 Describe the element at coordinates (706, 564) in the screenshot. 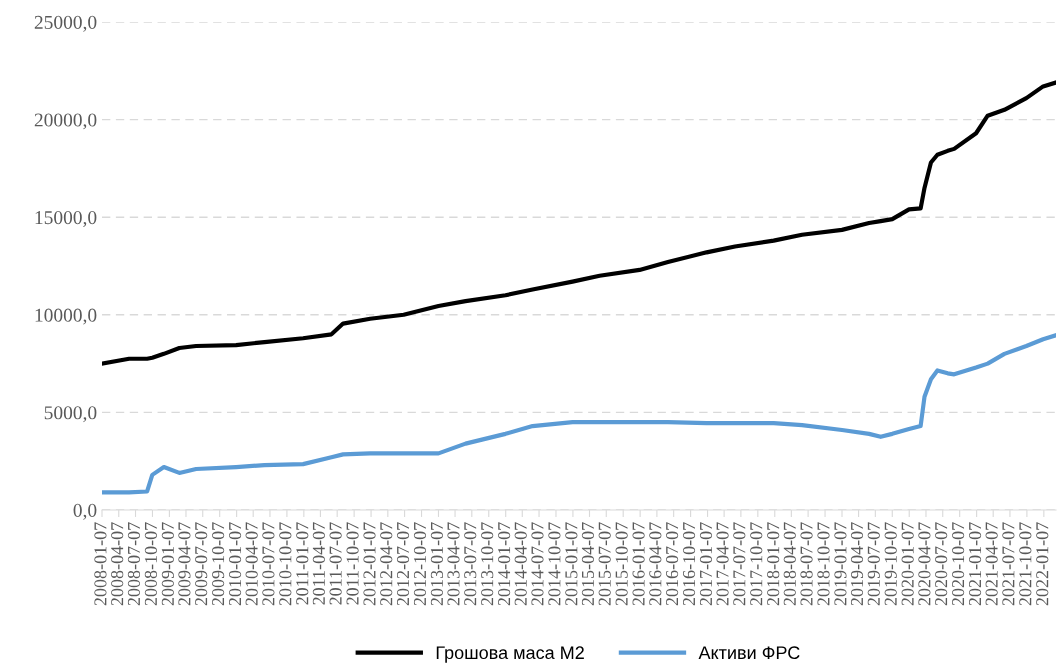

I see `x-tick-label: 2017-01-07` at that location.